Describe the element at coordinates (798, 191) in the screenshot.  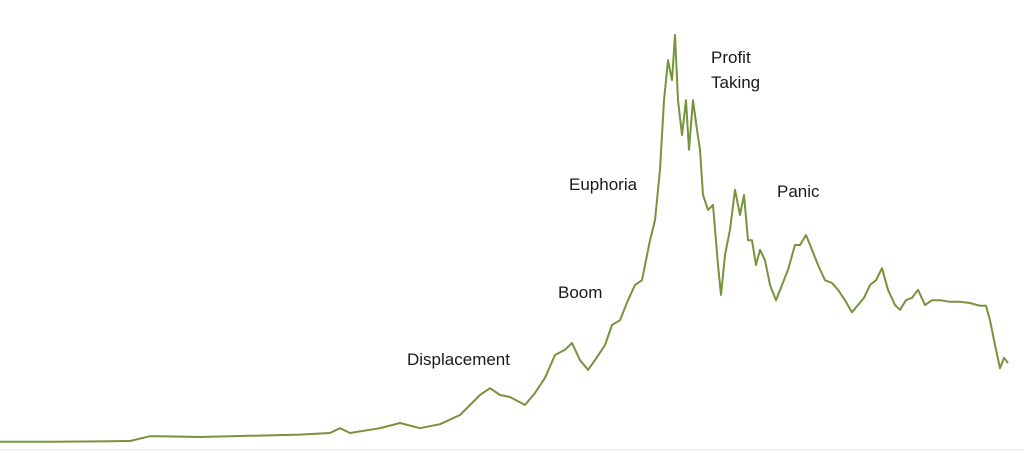
I see `annotation: Panic` at that location.